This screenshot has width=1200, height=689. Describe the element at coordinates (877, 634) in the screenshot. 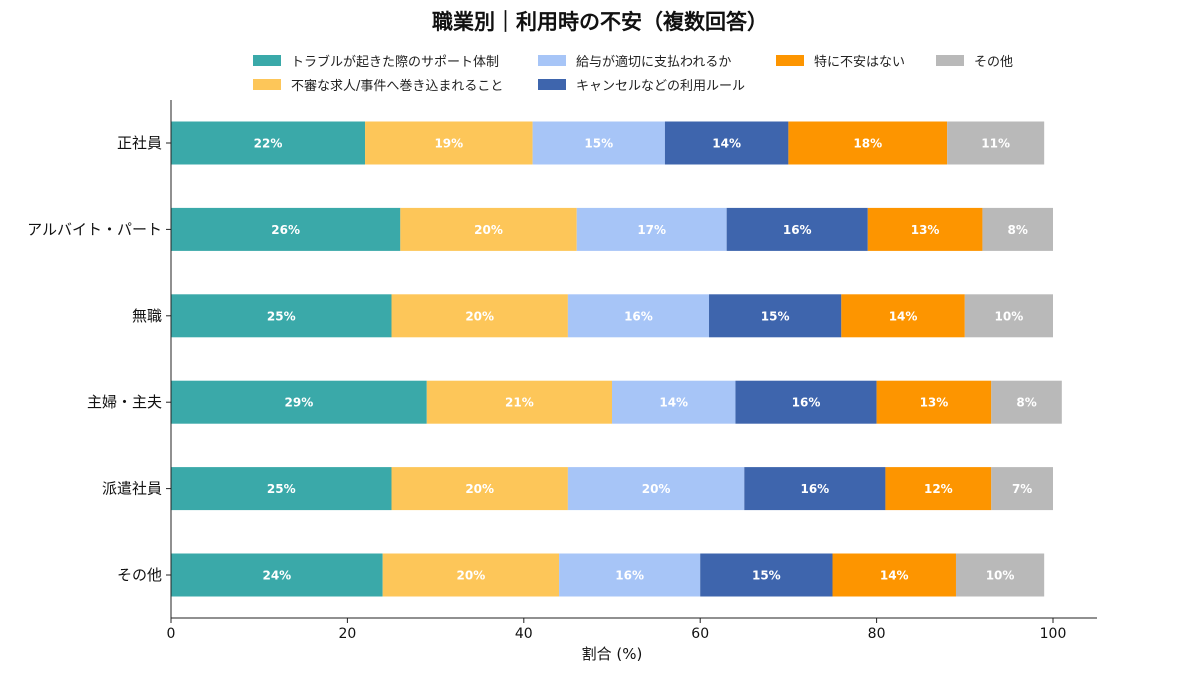

I see `x-tick-label: 80` at that location.